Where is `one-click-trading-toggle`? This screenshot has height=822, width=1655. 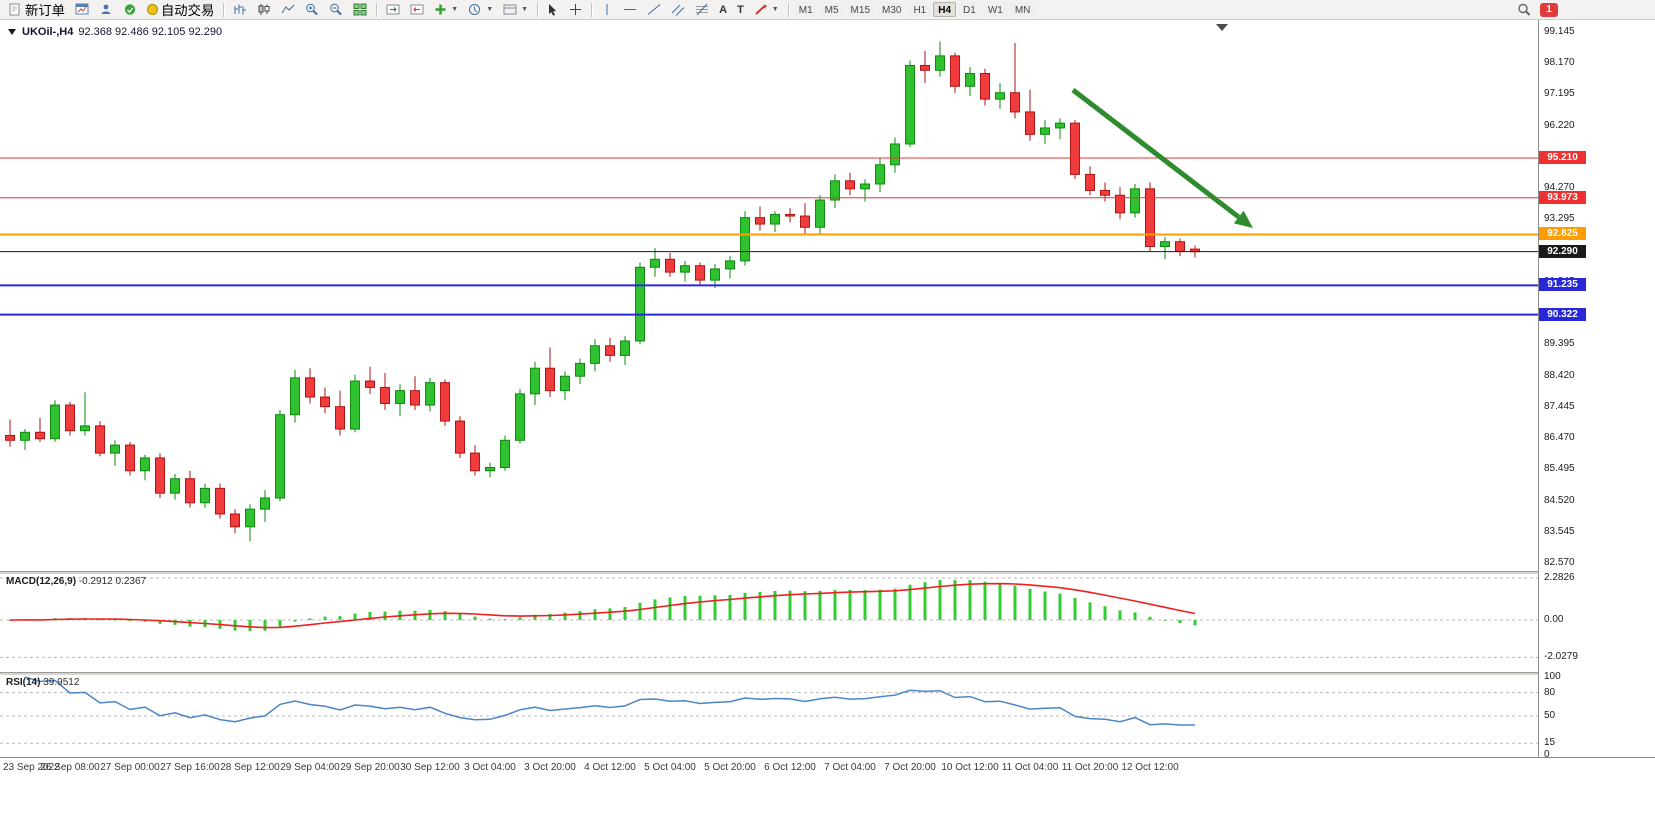 one-click-trading-toggle is located at coordinates (12, 32).